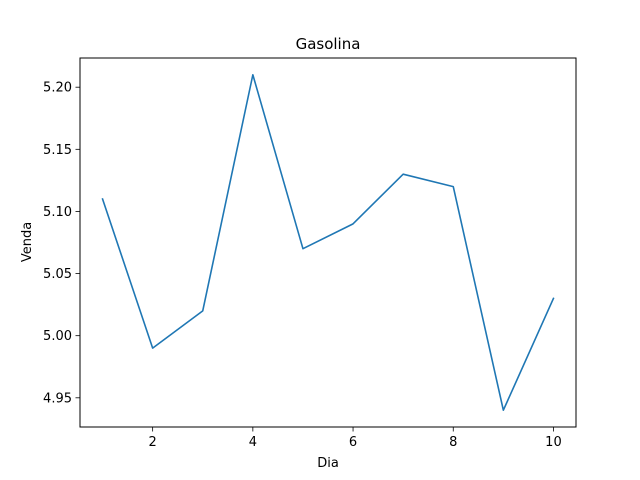 The height and width of the screenshot is (480, 640). What do you see at coordinates (27, 242) in the screenshot?
I see `y-axis-label: Venda` at bounding box center [27, 242].